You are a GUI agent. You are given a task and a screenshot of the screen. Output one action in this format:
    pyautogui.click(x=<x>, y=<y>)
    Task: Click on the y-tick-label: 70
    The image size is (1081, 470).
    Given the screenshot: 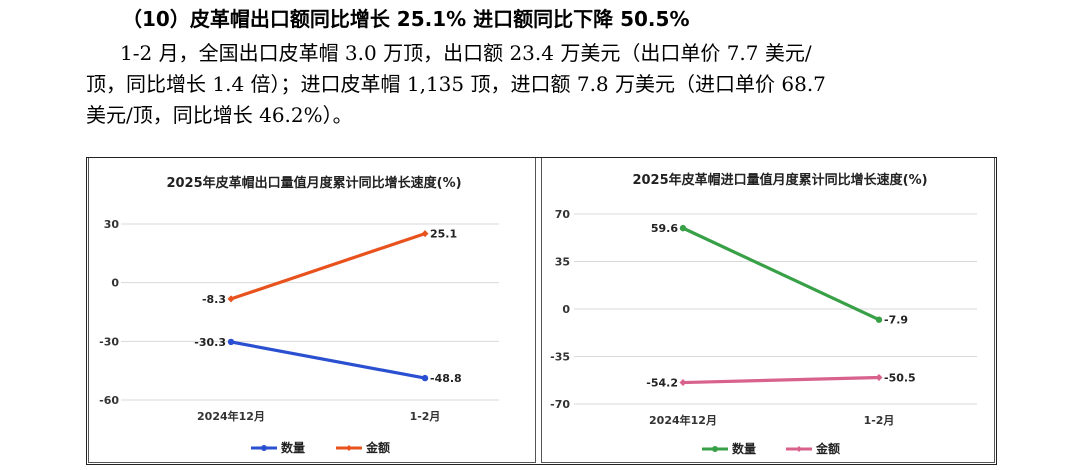 What is the action you would take?
    pyautogui.click(x=563, y=214)
    